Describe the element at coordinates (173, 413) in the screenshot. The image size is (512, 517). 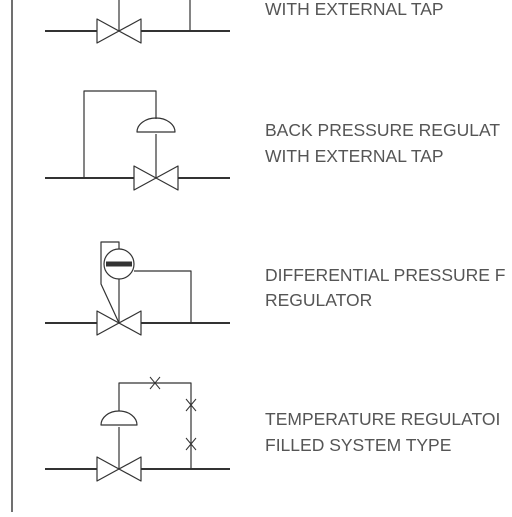
I see `capillary-cross-marks` at that location.